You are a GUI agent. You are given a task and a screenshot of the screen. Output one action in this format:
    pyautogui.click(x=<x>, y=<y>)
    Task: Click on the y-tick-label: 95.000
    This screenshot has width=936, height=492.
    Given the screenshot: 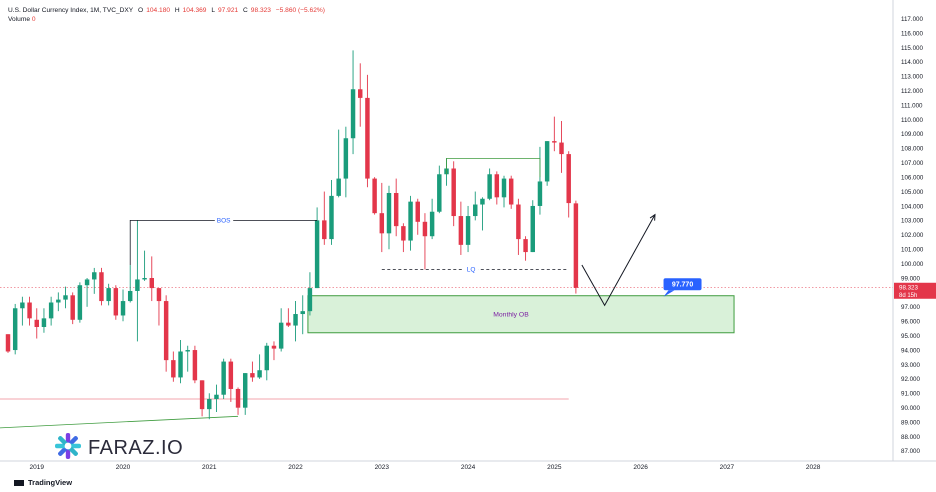 What is the action you would take?
    pyautogui.click(x=910, y=336)
    